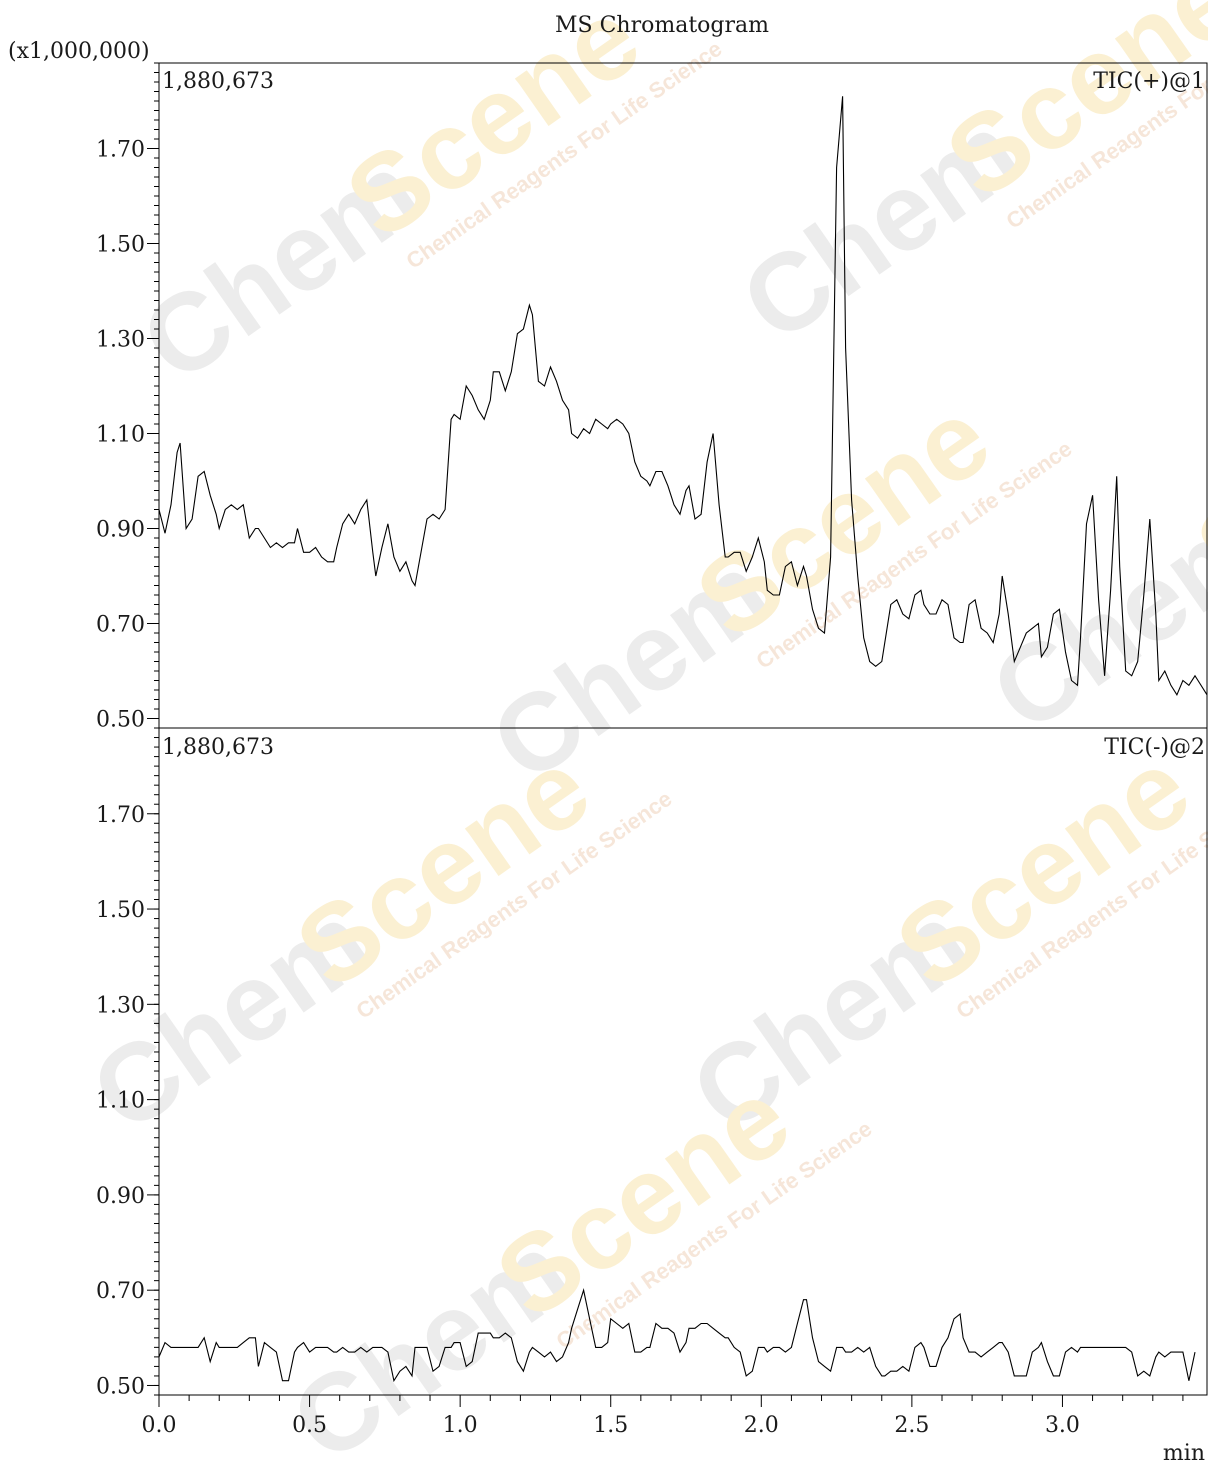 The image size is (1208, 1464). Describe the element at coordinates (309, 1425) in the screenshot. I see `x-tick-label: 0.5` at that location.